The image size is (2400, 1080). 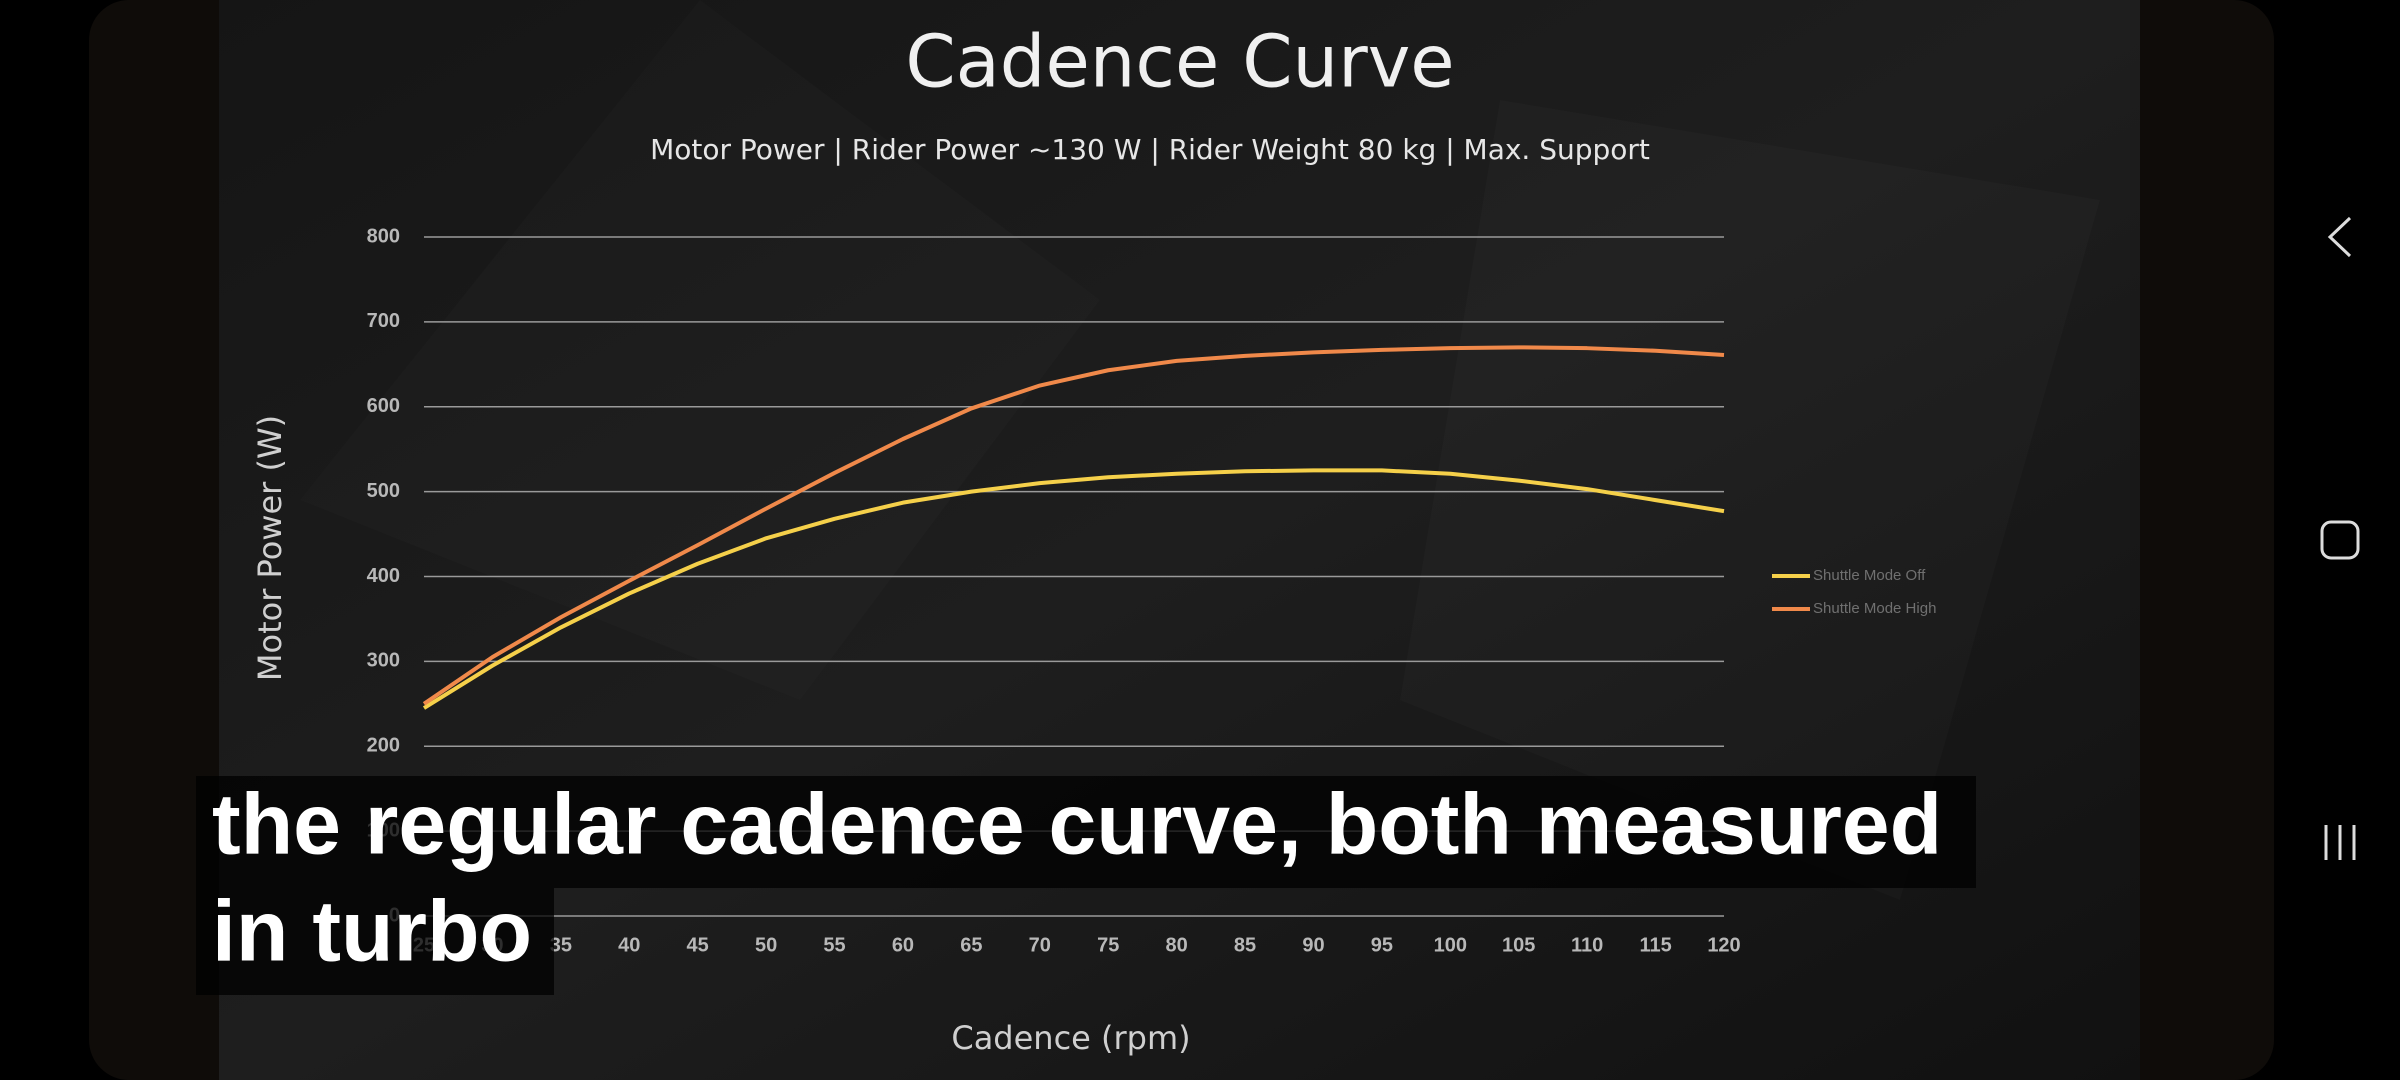 I want to click on back-button, so click(x=2339, y=237).